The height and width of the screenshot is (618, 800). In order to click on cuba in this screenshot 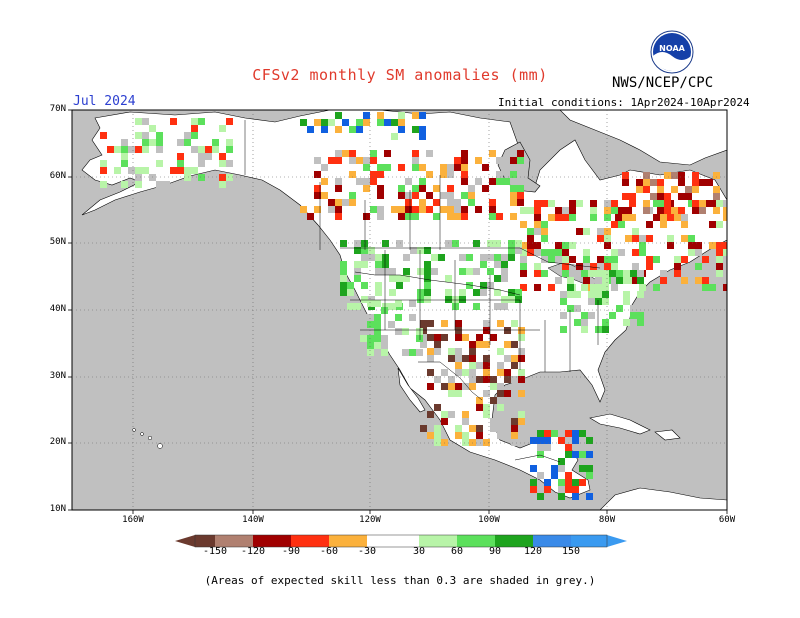, I will do `click(620, 424)`.